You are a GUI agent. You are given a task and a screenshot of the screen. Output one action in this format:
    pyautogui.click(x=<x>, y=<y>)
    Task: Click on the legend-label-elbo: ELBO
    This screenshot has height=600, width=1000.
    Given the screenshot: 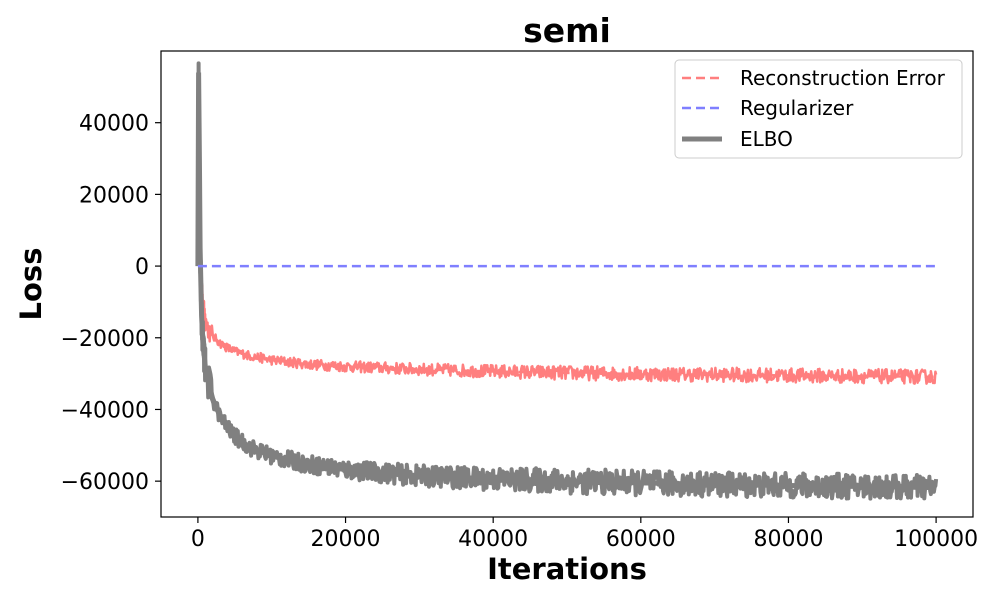 What is the action you would take?
    pyautogui.click(x=766, y=139)
    